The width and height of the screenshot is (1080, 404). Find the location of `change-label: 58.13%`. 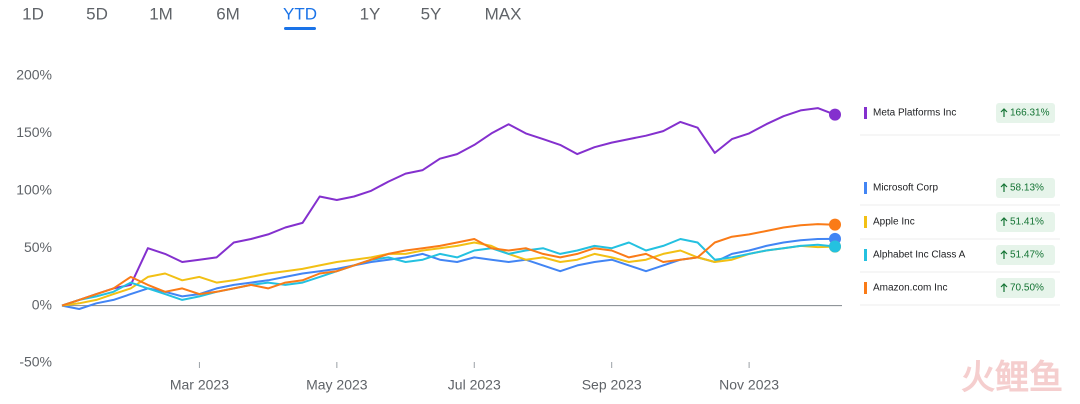

change-label: 58.13% is located at coordinates (1027, 188).